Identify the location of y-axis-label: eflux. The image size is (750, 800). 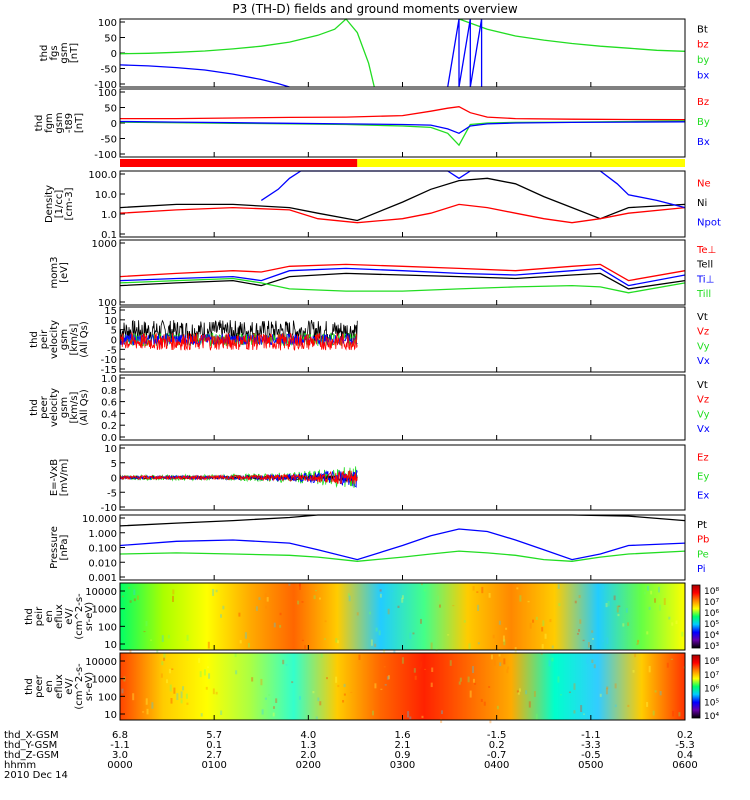
(59, 686).